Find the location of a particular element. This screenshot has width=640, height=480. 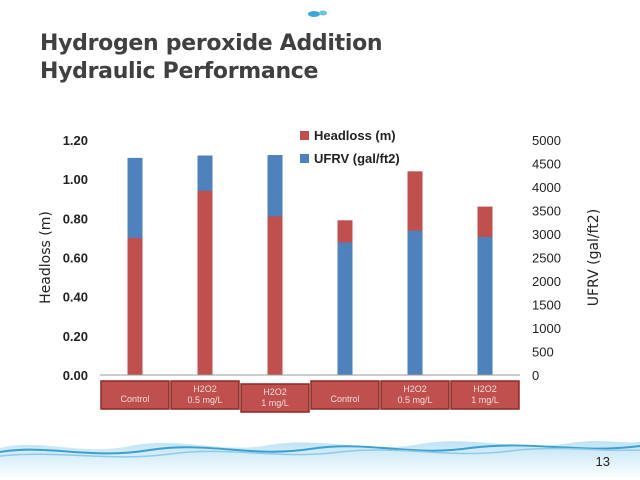

y-right-tick-label: 4000 is located at coordinates (546, 187).